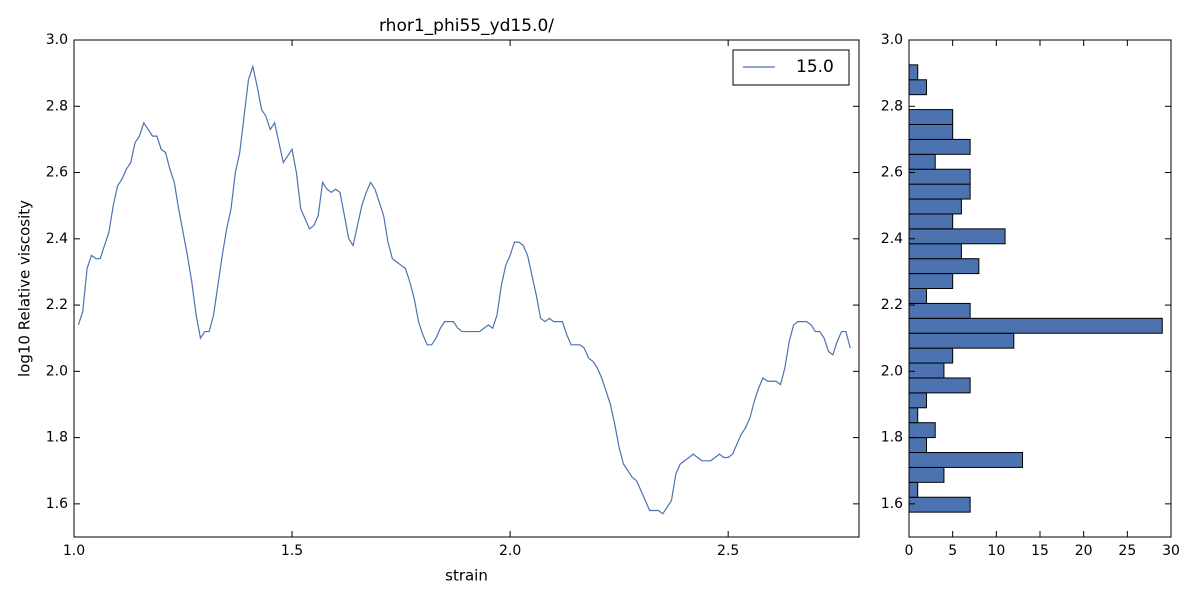 Image resolution: width=1200 pixels, height=600 pixels. What do you see at coordinates (466, 576) in the screenshot?
I see `x-axis-label: strain` at bounding box center [466, 576].